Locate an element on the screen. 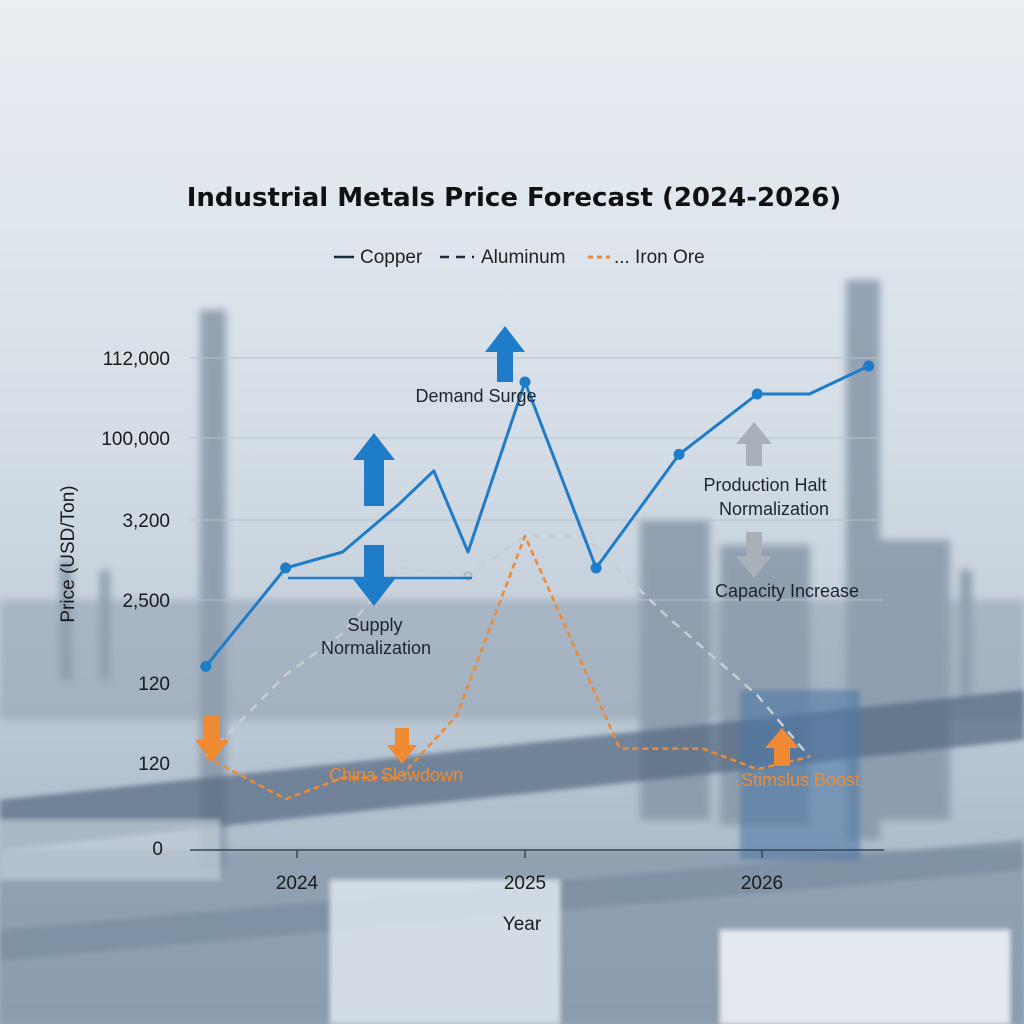  annotation-production-halt: Production Halt is located at coordinates (764, 485).